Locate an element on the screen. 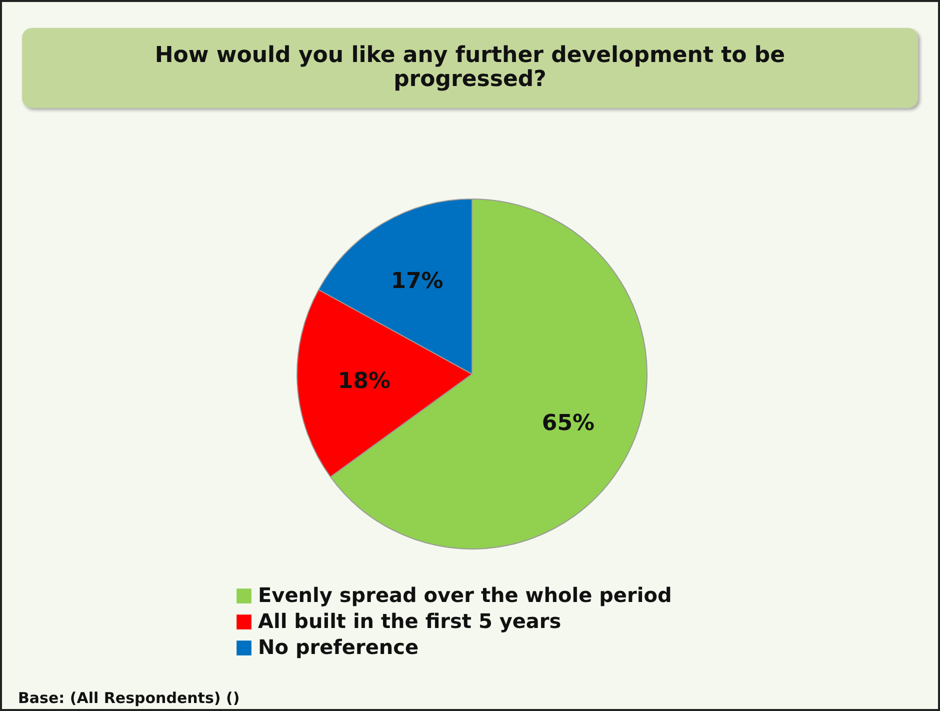 This screenshot has width=940, height=711. legend-label: No preference is located at coordinates (338, 647).